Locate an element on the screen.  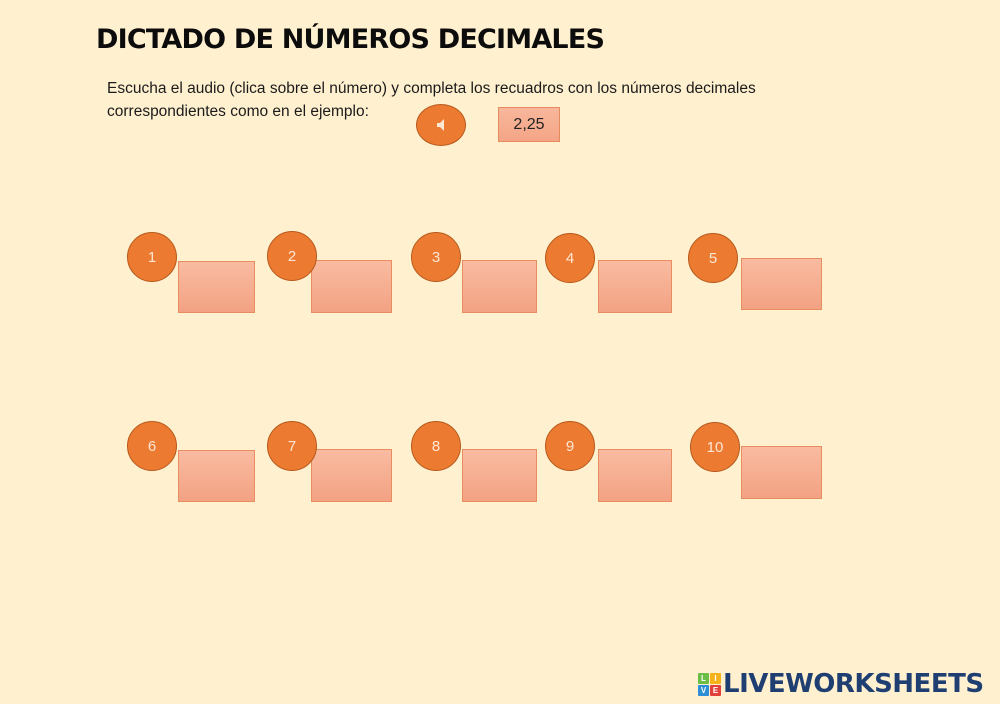
audio-button-10: 10 is located at coordinates (715, 447).